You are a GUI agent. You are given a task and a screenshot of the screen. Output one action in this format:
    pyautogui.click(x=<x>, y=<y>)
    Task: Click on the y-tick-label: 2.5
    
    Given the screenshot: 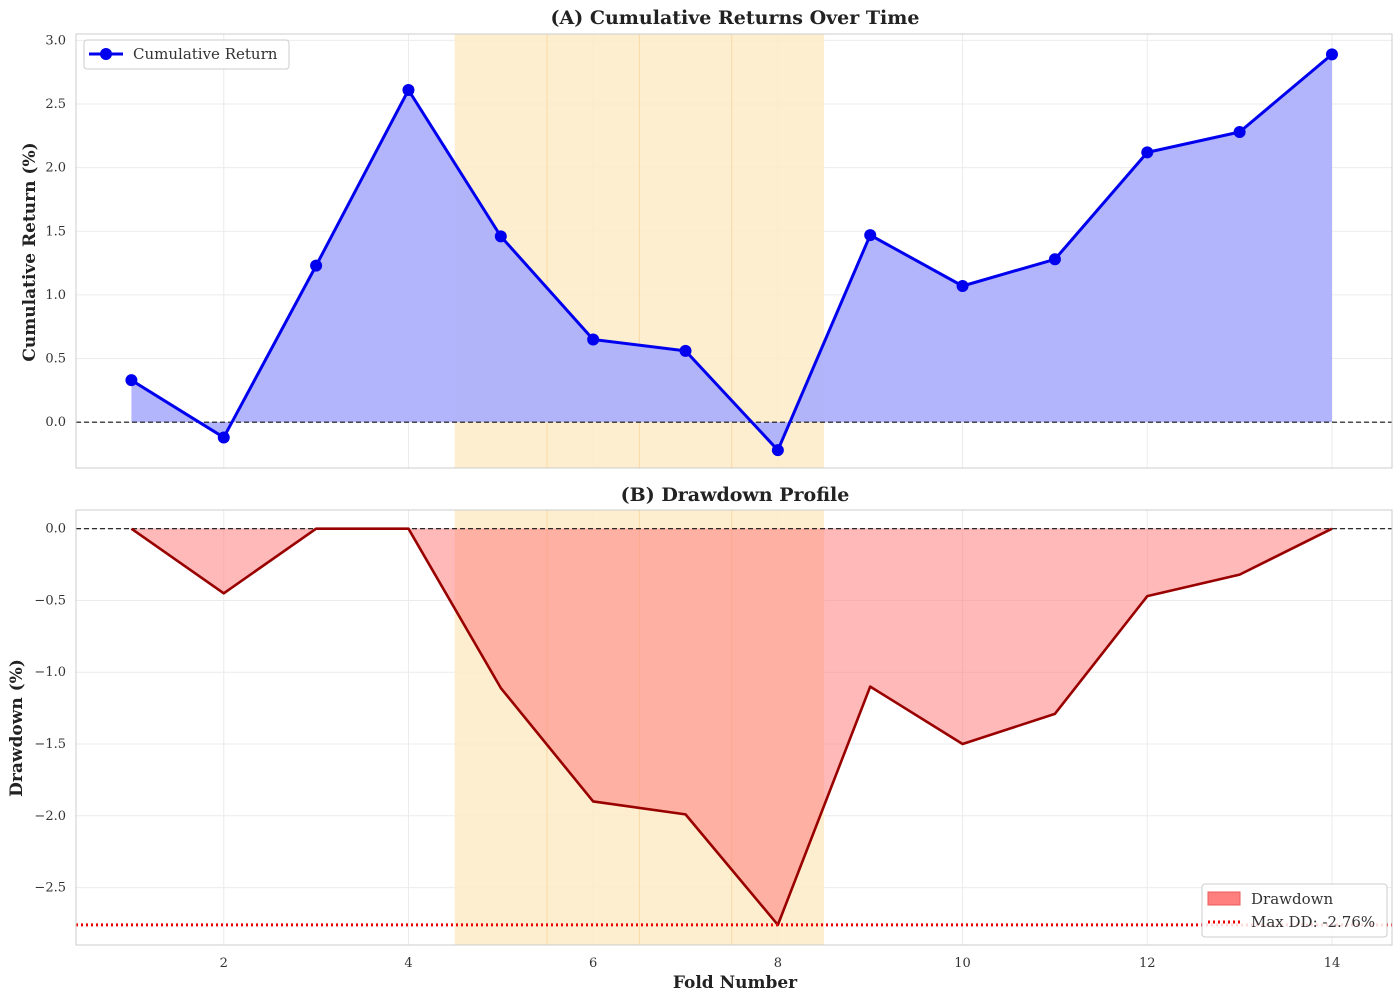 What is the action you would take?
    pyautogui.click(x=55, y=104)
    